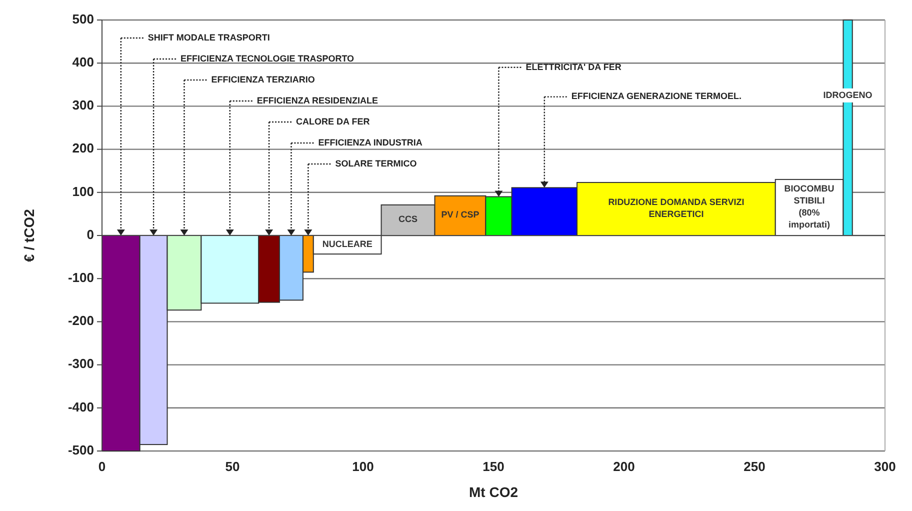 The width and height of the screenshot is (912, 511). What do you see at coordinates (81, 320) in the screenshot?
I see `y-tick-label: -200` at bounding box center [81, 320].